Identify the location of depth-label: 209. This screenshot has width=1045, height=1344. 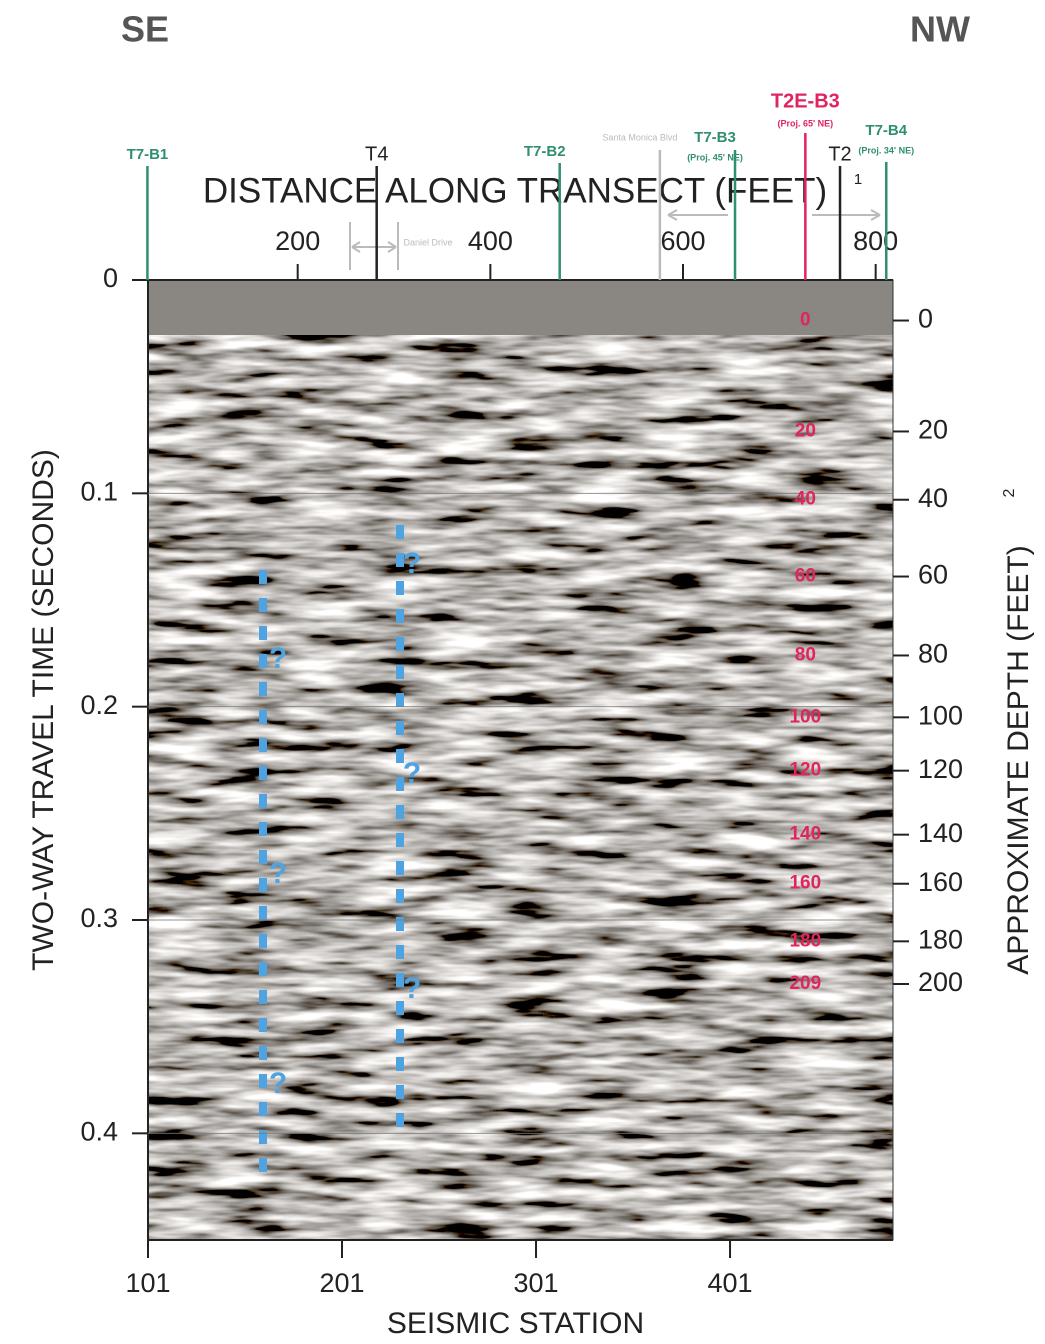
(805, 983).